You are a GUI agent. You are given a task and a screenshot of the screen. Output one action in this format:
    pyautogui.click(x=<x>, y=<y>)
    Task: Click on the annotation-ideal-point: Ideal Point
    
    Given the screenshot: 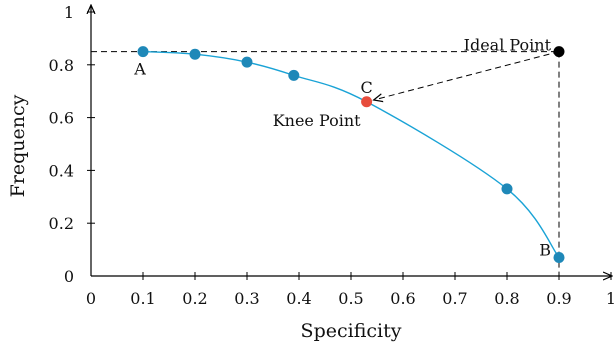 What is the action you would take?
    pyautogui.click(x=508, y=45)
    